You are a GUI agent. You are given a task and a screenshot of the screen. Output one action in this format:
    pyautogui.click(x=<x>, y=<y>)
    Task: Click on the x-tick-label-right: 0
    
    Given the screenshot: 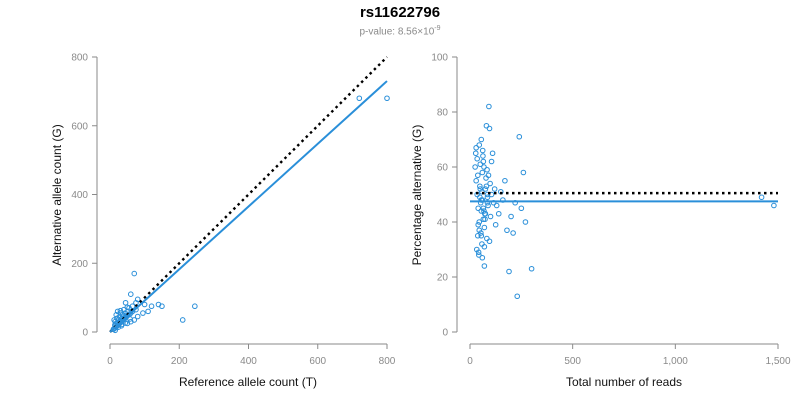 What is the action you would take?
    pyautogui.click(x=470, y=361)
    